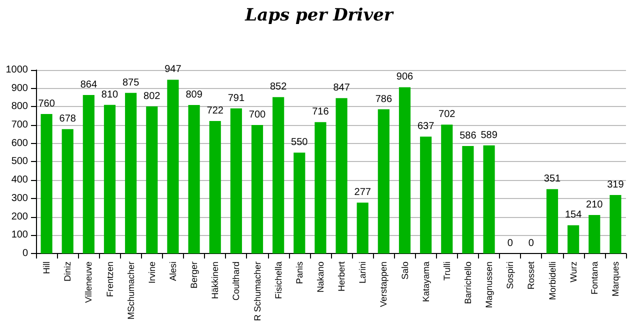 This screenshot has height=324, width=638. I want to click on data-label: 550, so click(299, 142).